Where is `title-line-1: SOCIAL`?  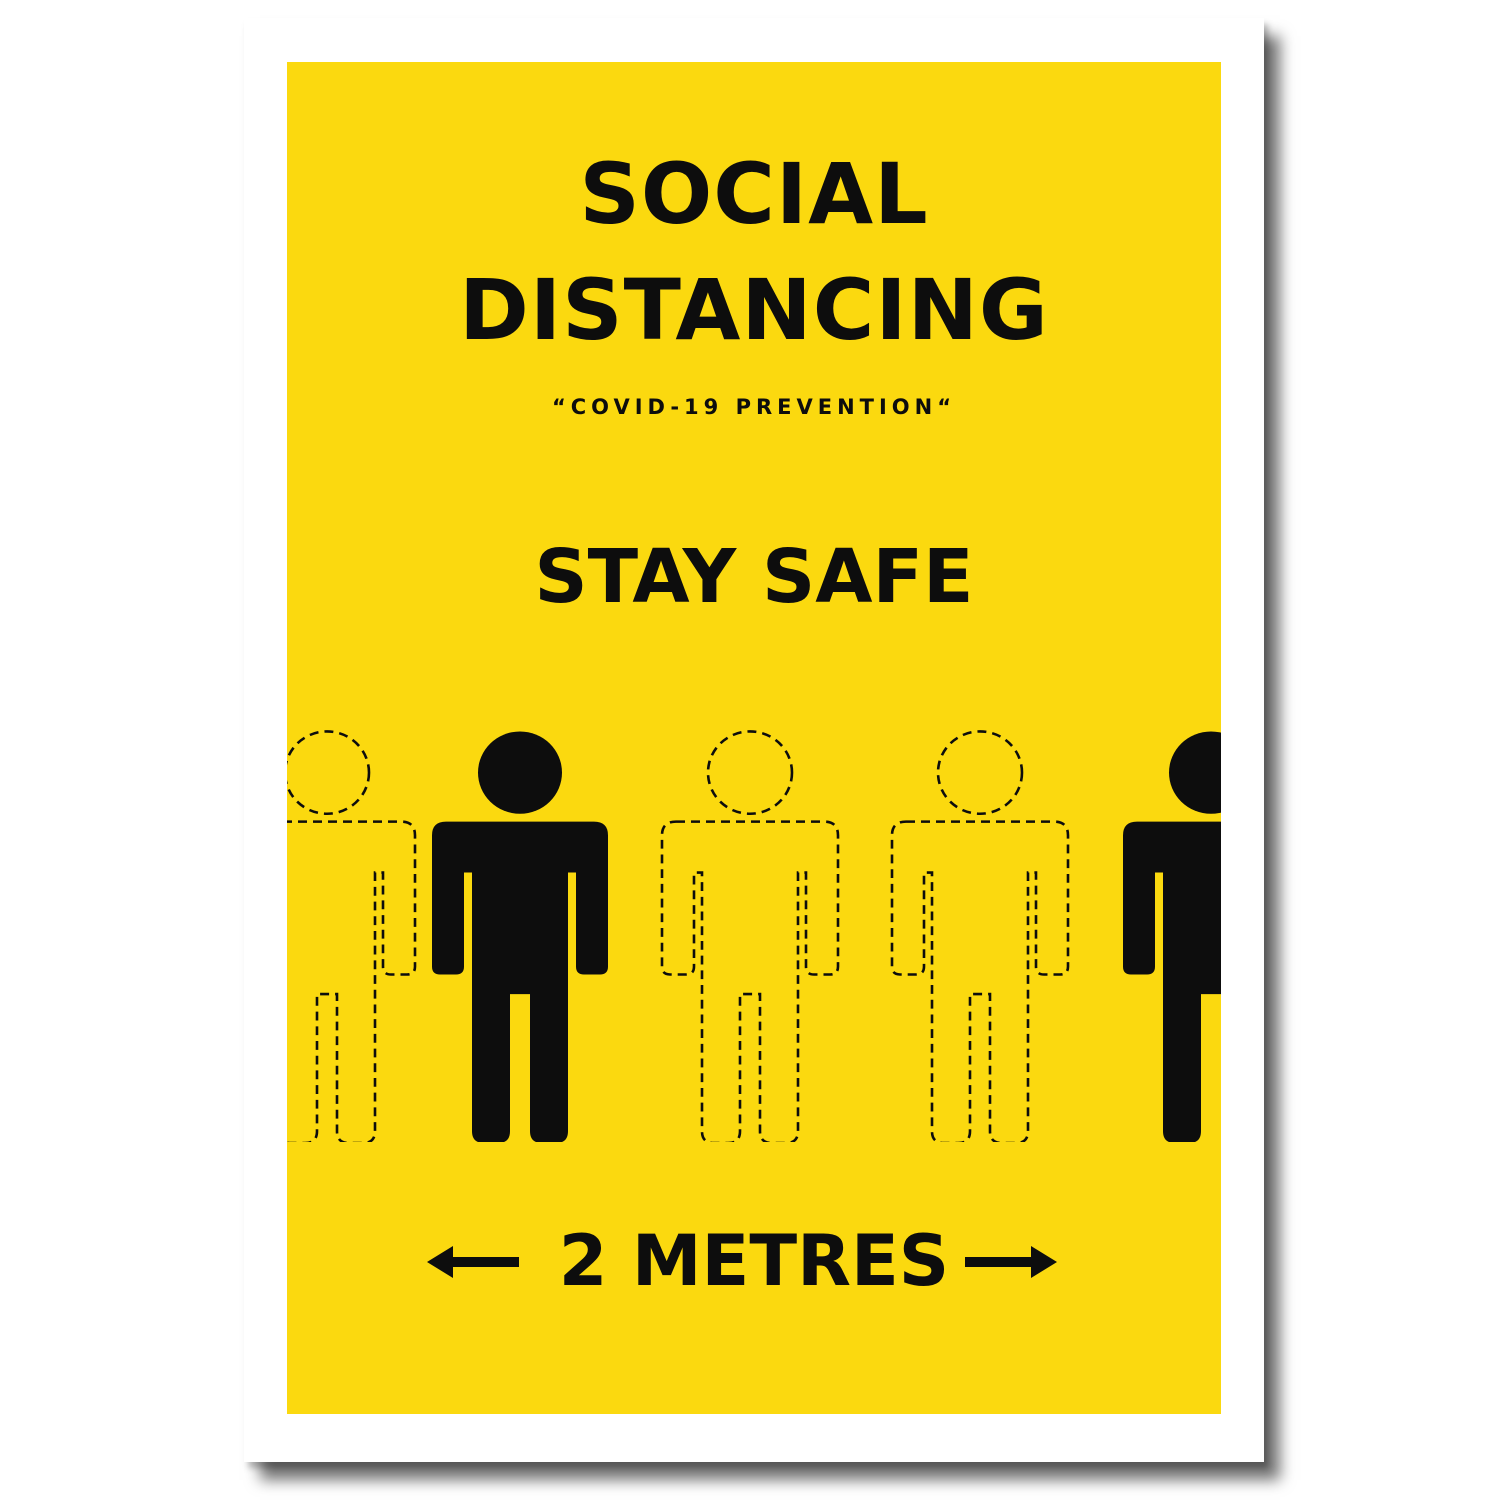 title-line-1: SOCIAL is located at coordinates (754, 194).